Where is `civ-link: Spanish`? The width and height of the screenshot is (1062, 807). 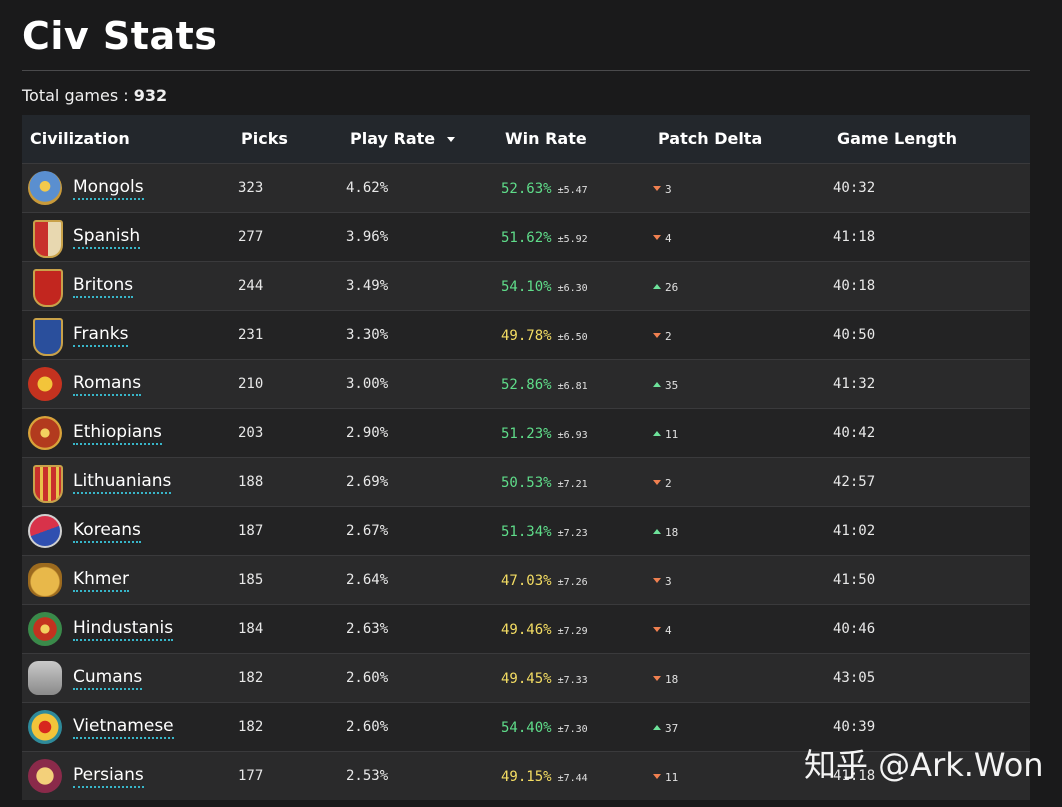
civ-link: Spanish is located at coordinates (107, 237).